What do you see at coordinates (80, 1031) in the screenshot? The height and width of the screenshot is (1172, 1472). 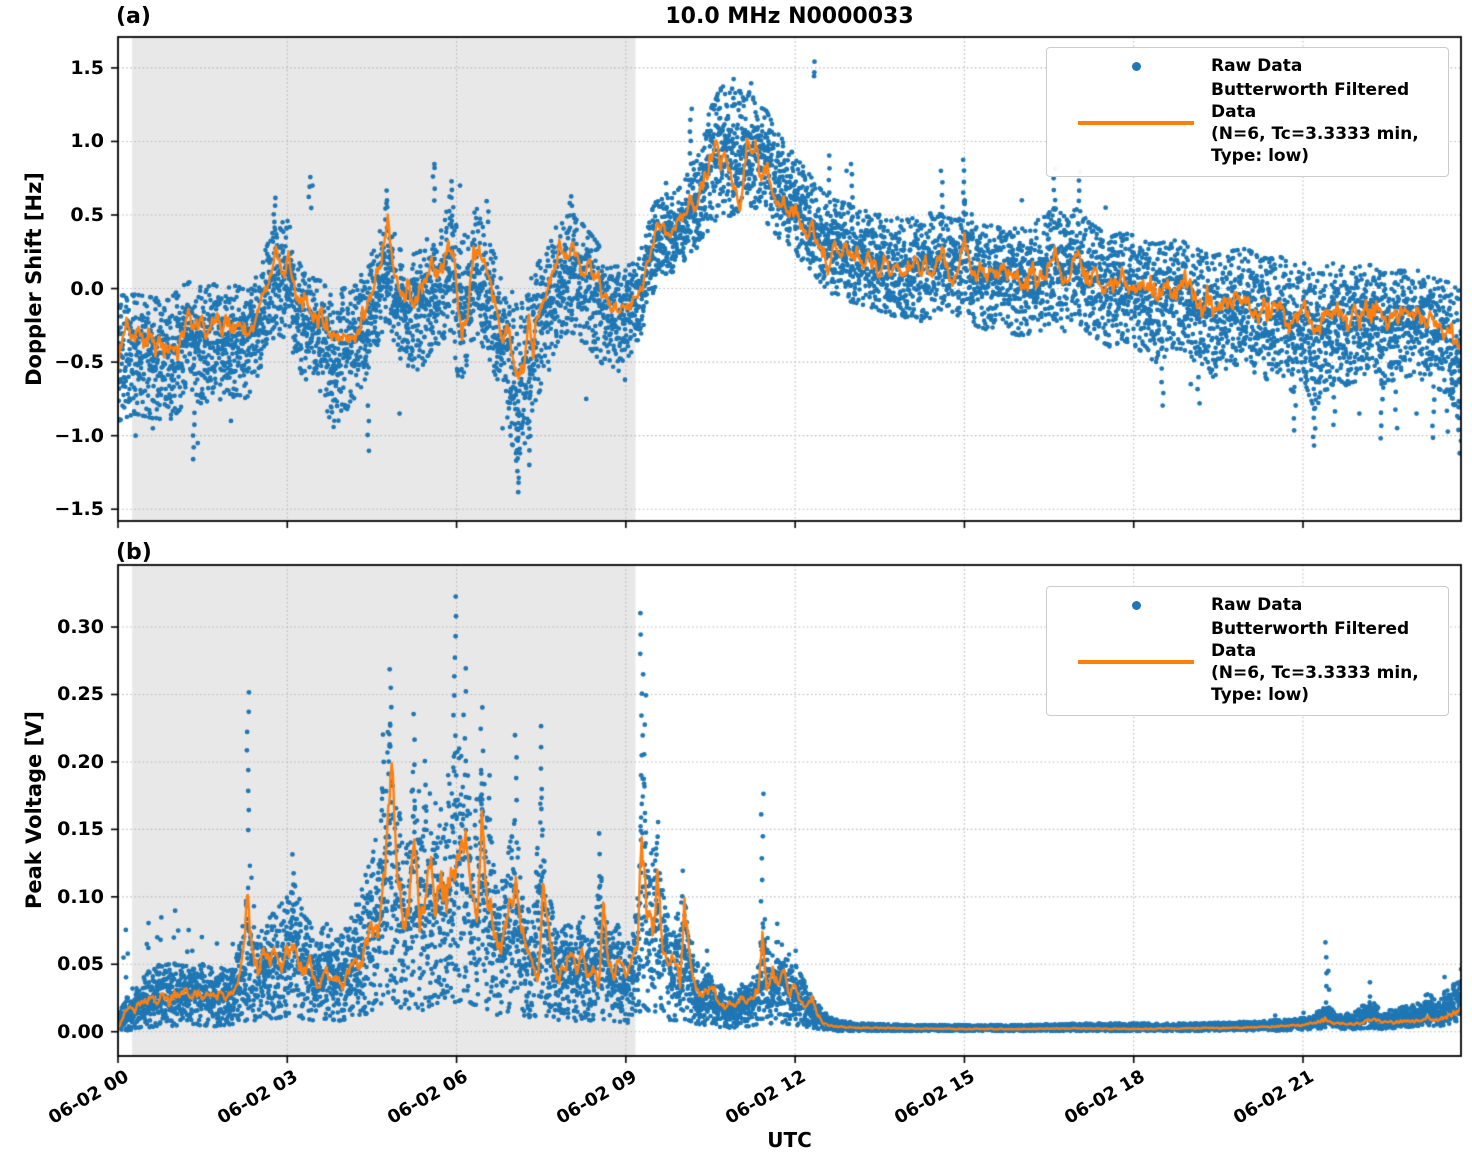 I see `y-tick-label: 0.00` at bounding box center [80, 1031].